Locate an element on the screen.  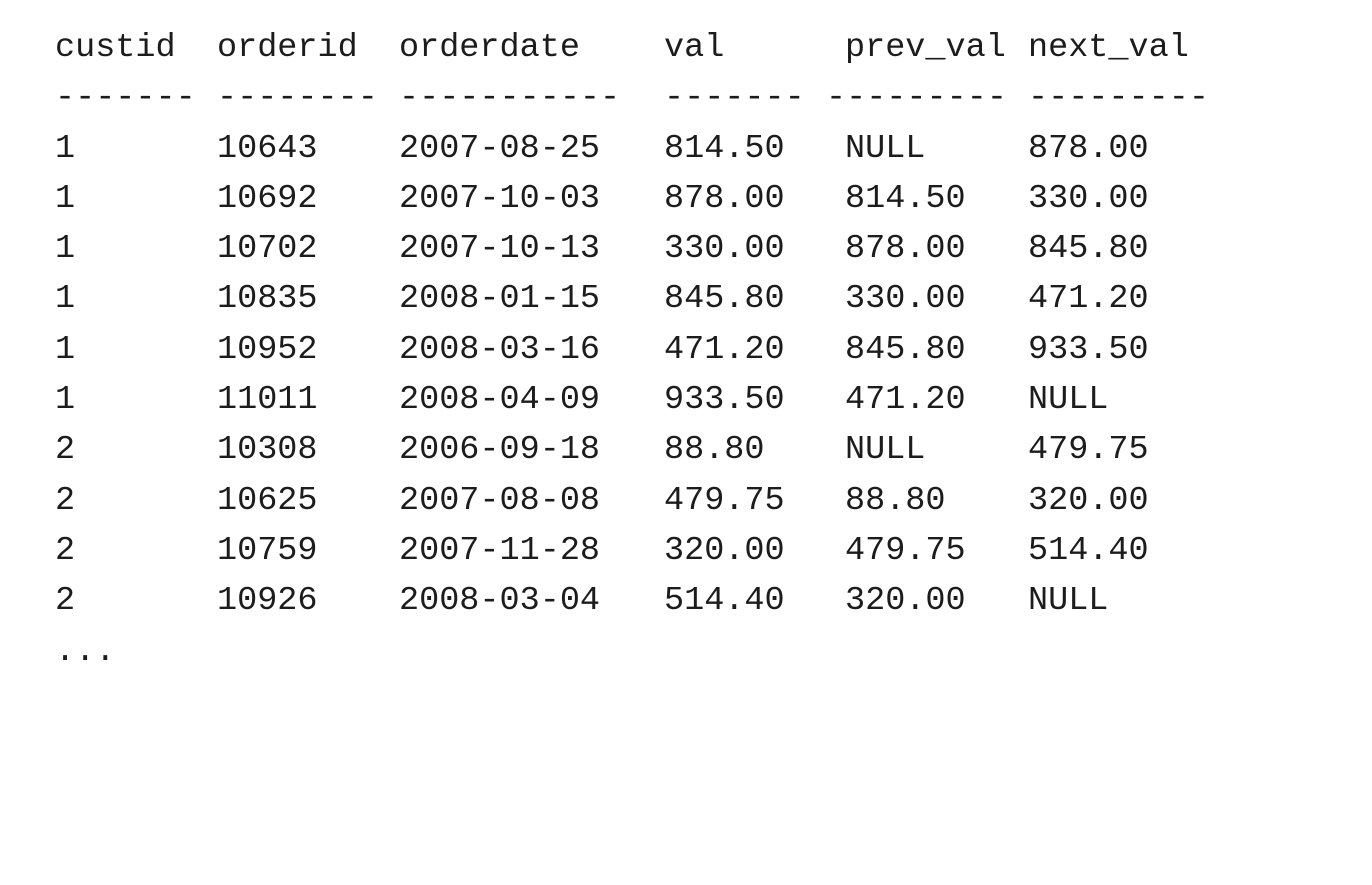
cell-orderid: 10759 is located at coordinates (267, 550).